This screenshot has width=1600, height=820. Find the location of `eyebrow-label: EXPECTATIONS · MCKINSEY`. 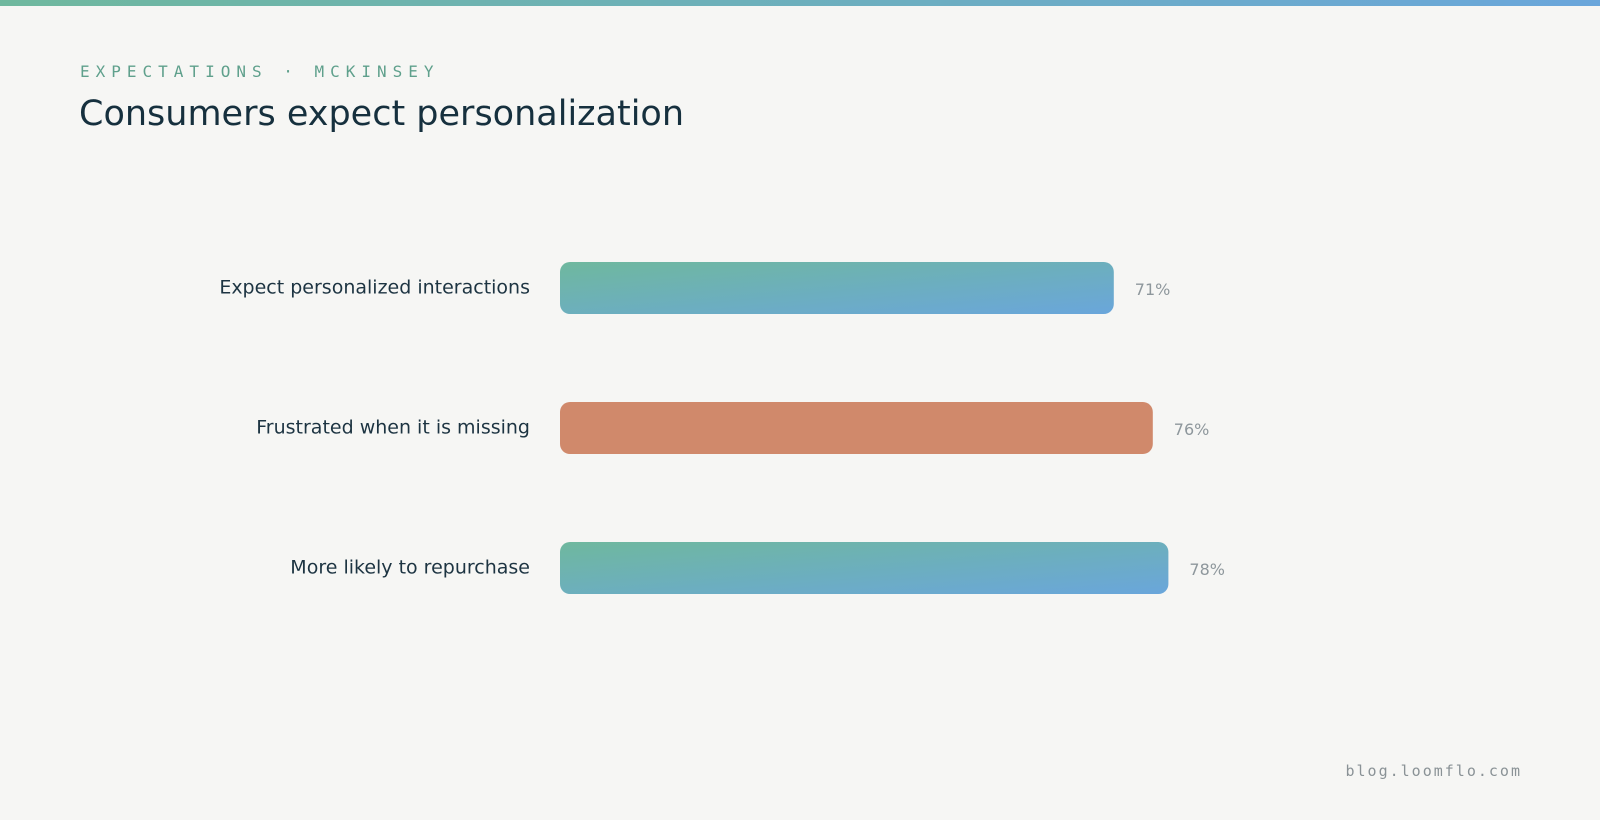

eyebrow-label: EXPECTATIONS · MCKINSEY is located at coordinates (260, 71).